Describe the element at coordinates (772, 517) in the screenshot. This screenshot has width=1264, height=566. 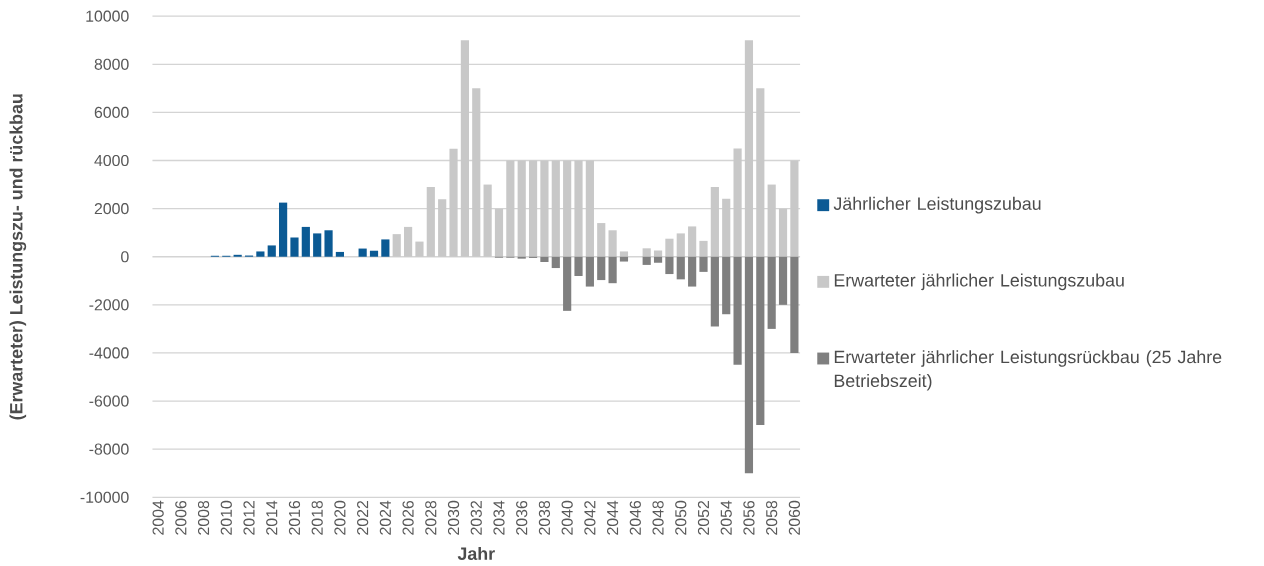
I see `x-tick-label: 2058` at that location.